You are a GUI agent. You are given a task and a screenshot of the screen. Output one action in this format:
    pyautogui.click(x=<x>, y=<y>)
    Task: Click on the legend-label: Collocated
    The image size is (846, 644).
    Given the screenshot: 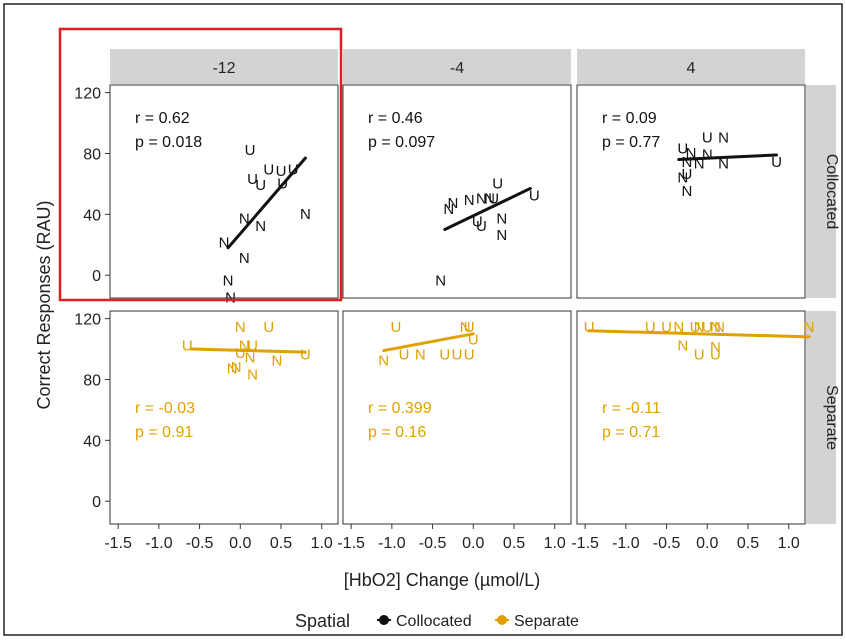 What is the action you would take?
    pyautogui.click(x=434, y=621)
    